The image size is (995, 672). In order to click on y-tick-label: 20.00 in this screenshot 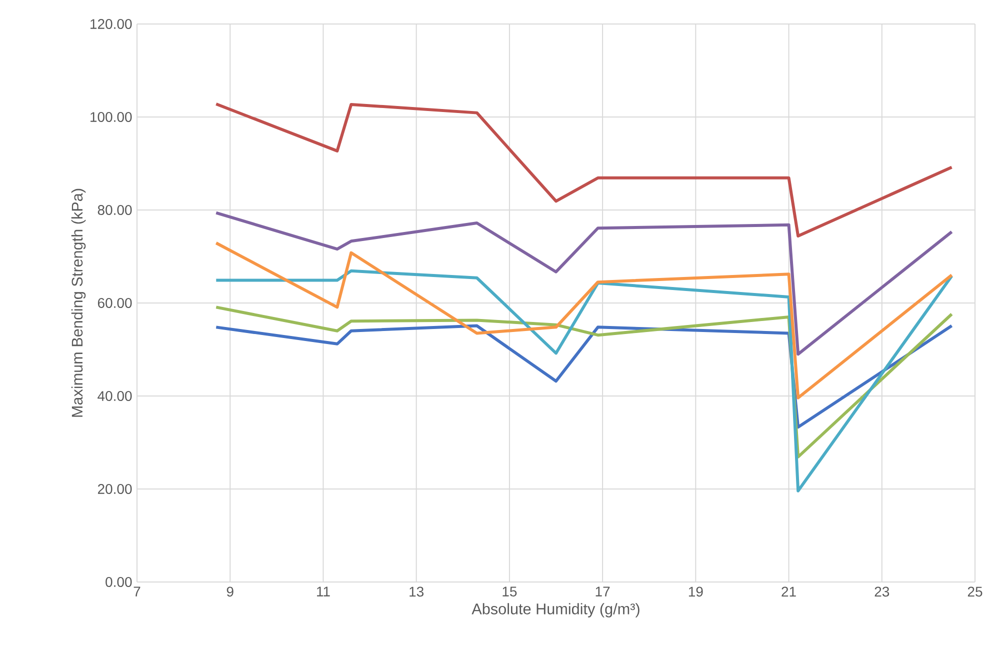, I will do `click(115, 489)`.